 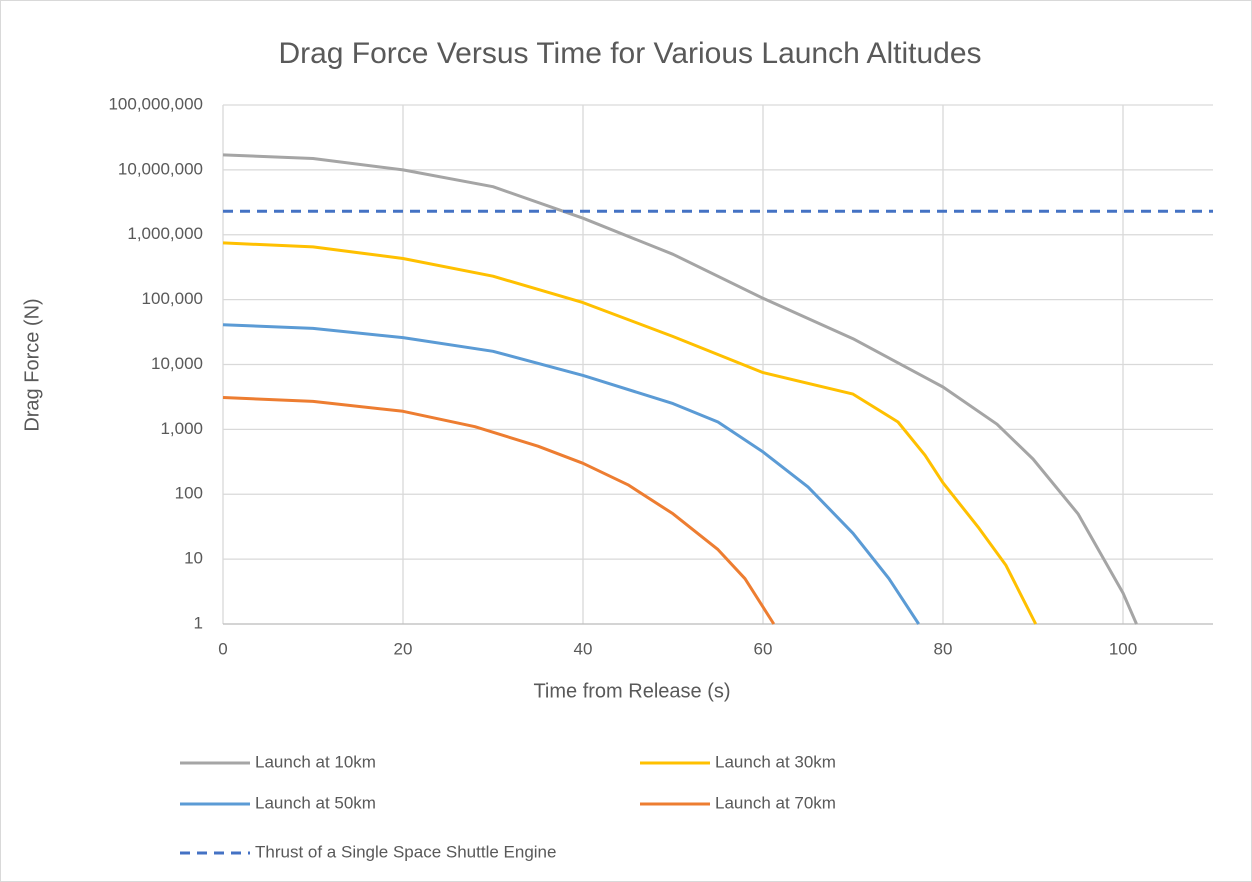 What do you see at coordinates (943, 648) in the screenshot?
I see `x-tick-label: 80` at bounding box center [943, 648].